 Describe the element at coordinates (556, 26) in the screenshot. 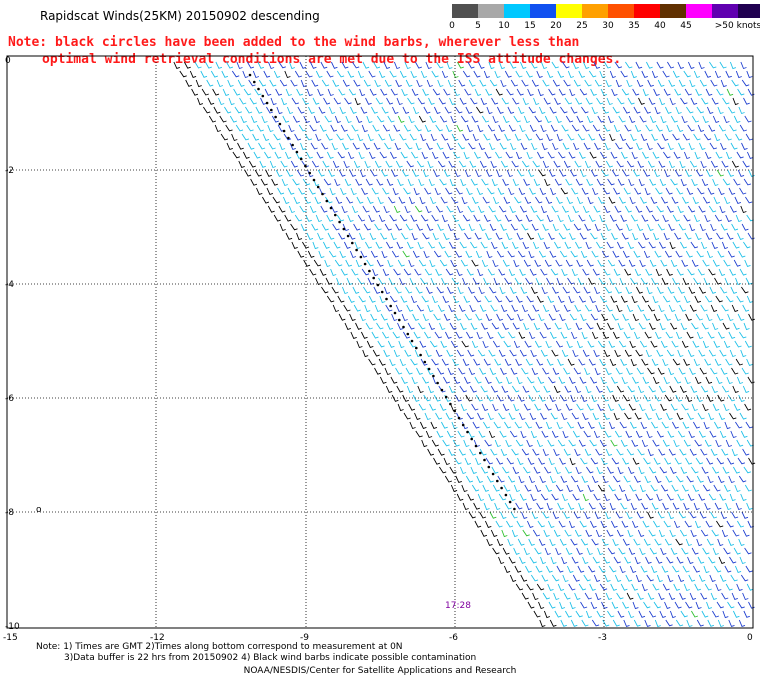

I see `legend-label: 20` at that location.